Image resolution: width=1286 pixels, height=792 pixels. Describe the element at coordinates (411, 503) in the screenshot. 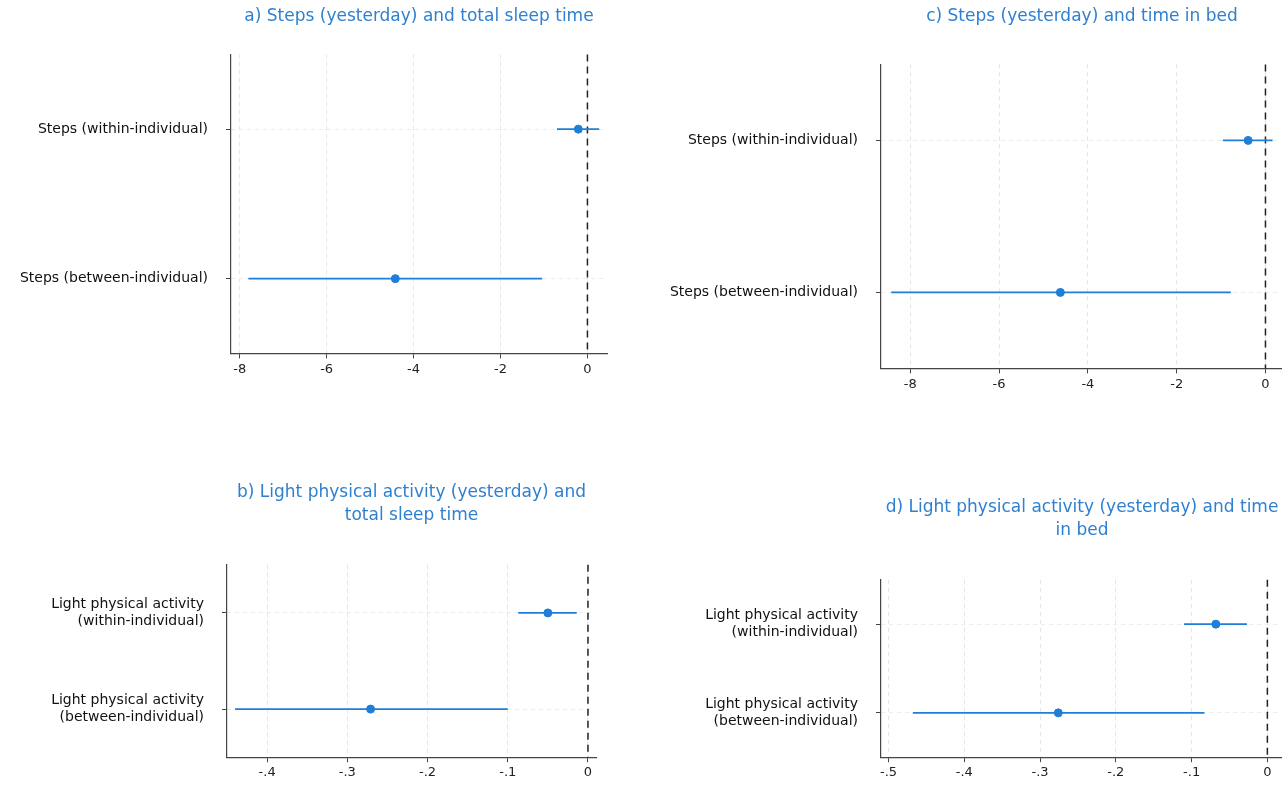

I see `chart-title: b) Light physical activity (yesterday) and total sleep time` at that location.